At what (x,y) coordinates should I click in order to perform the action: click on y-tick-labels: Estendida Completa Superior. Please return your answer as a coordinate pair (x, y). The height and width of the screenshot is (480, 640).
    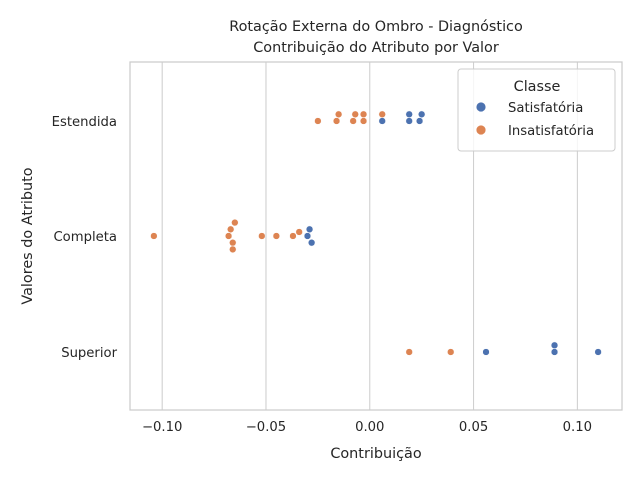
    Looking at the image, I should click on (85, 238).